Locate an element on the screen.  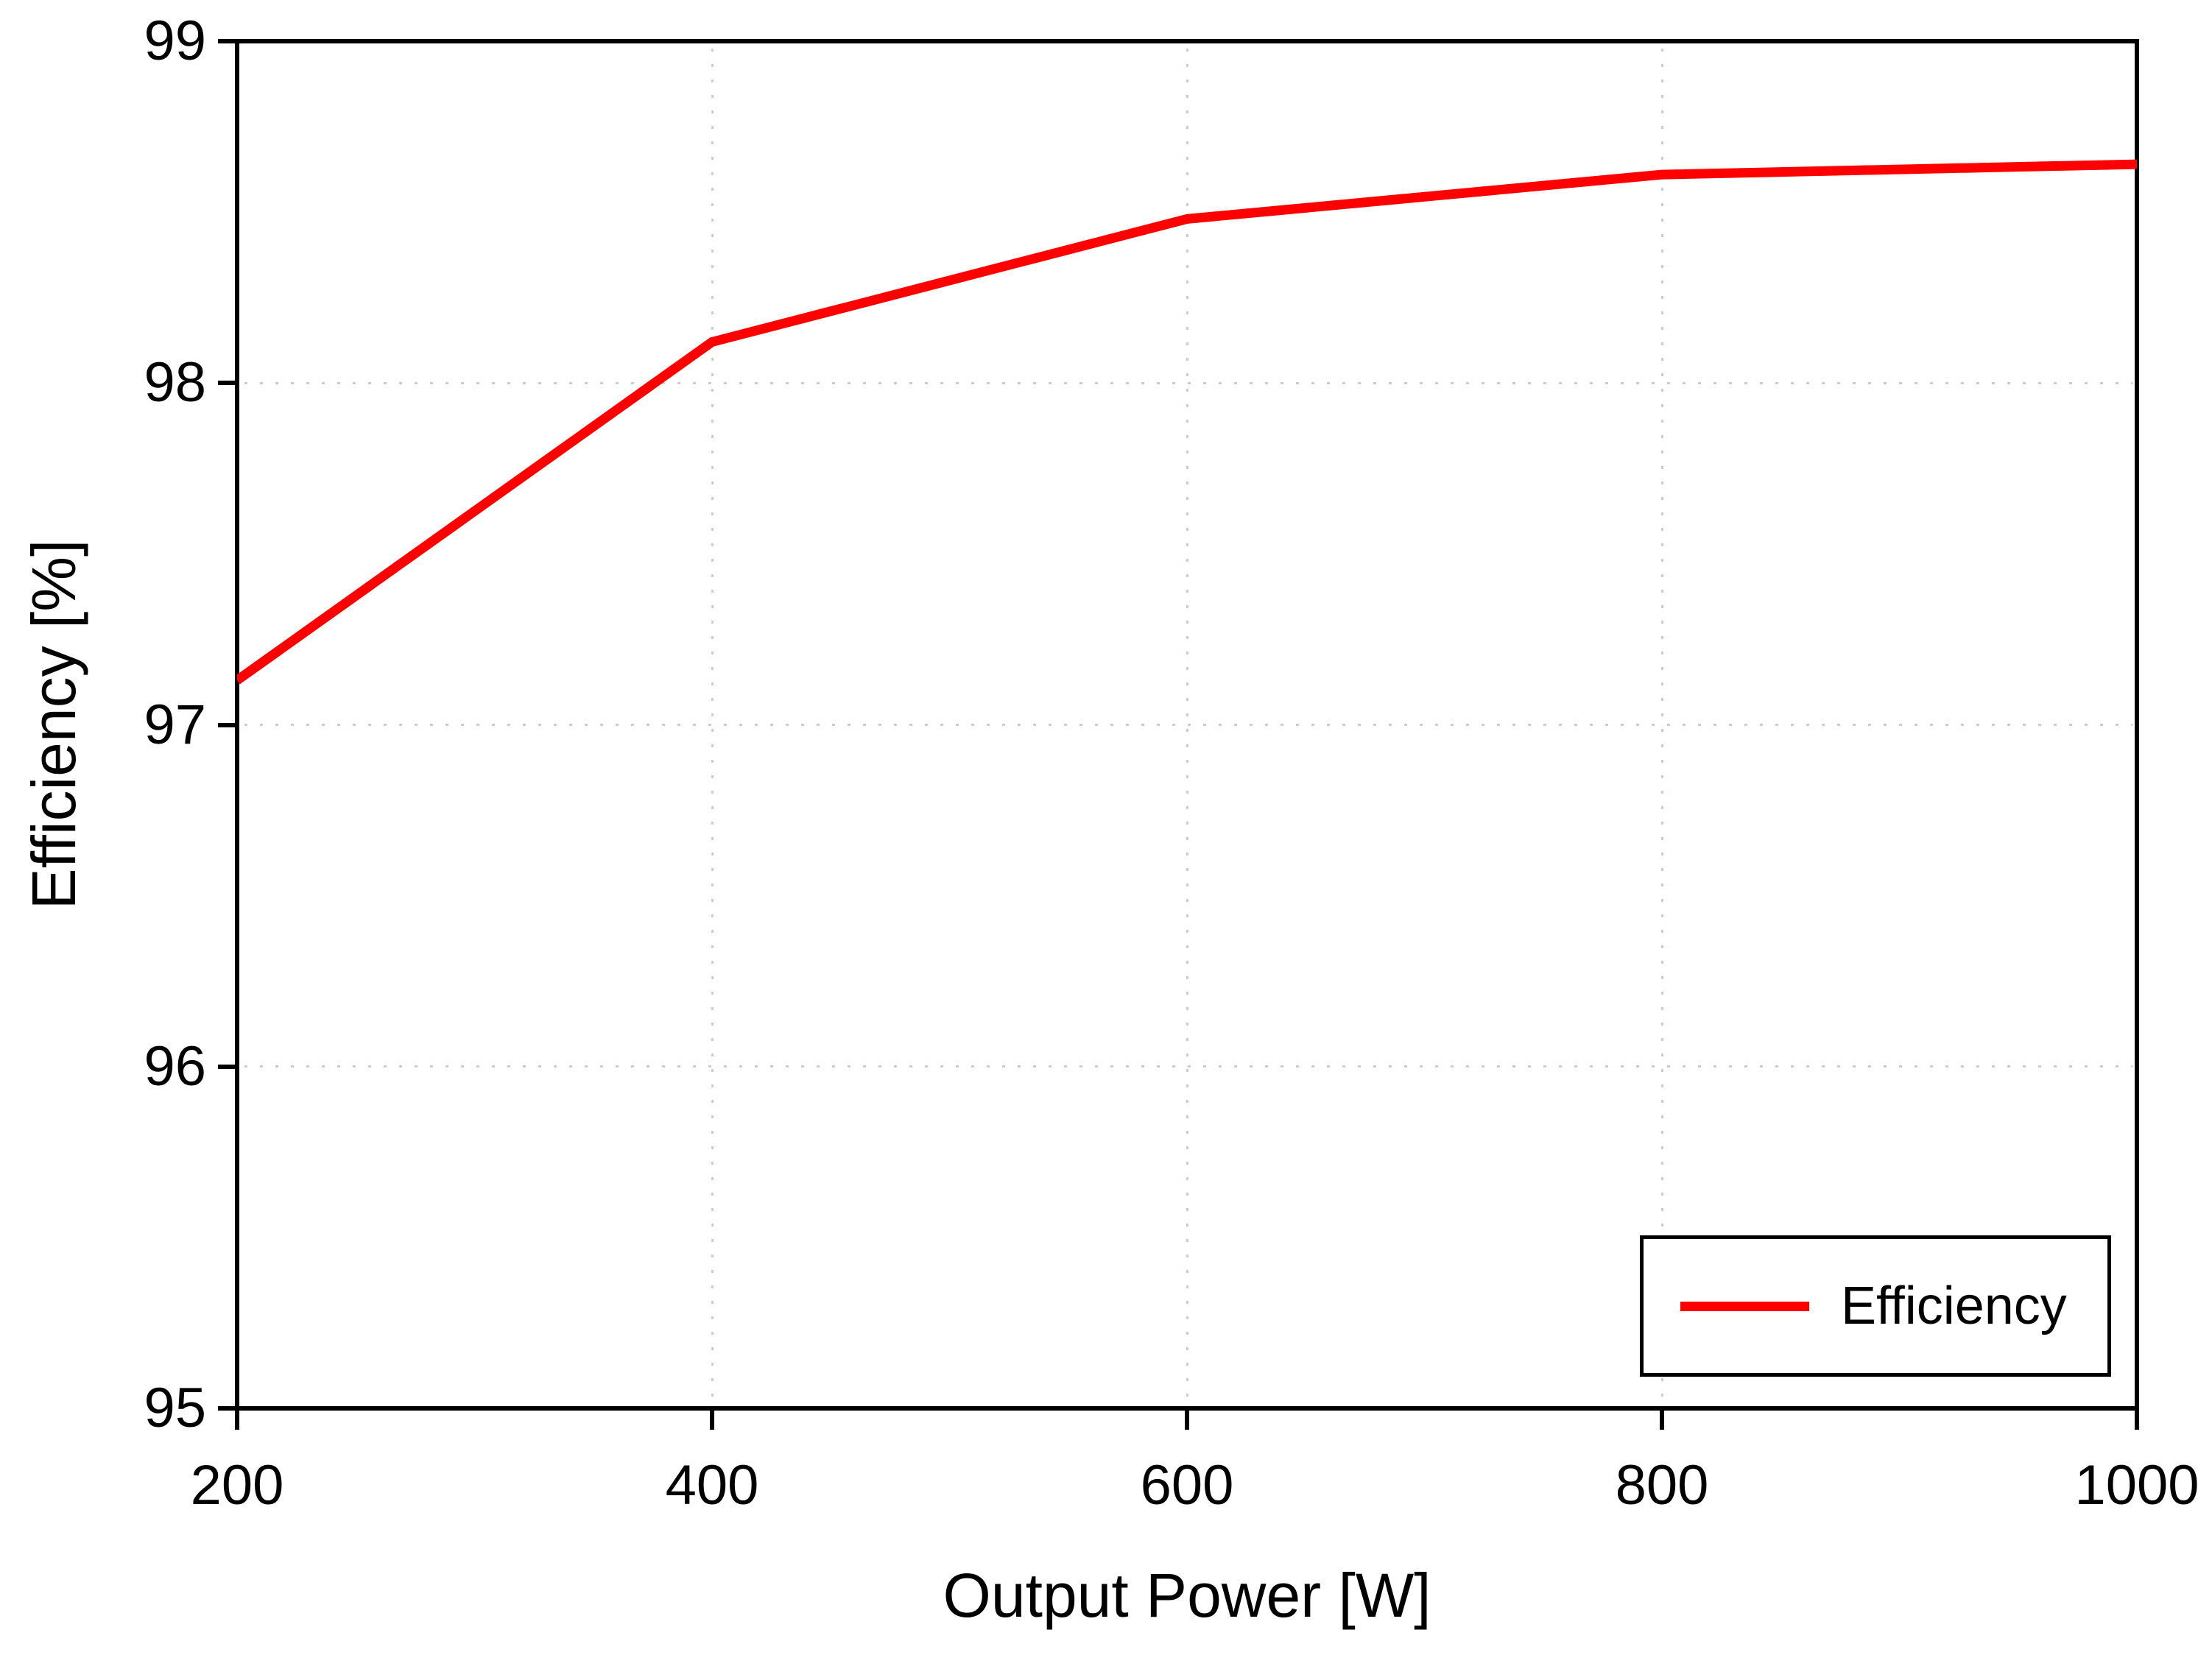
x-tick-label: 800 is located at coordinates (1662, 1486).